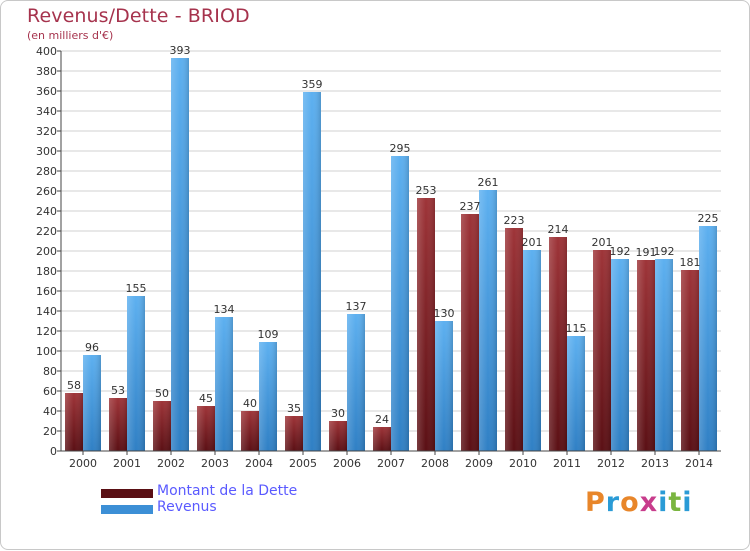 The height and width of the screenshot is (551, 750). Describe the element at coordinates (46, 251) in the screenshot. I see `y-tick-label: 200` at that location.